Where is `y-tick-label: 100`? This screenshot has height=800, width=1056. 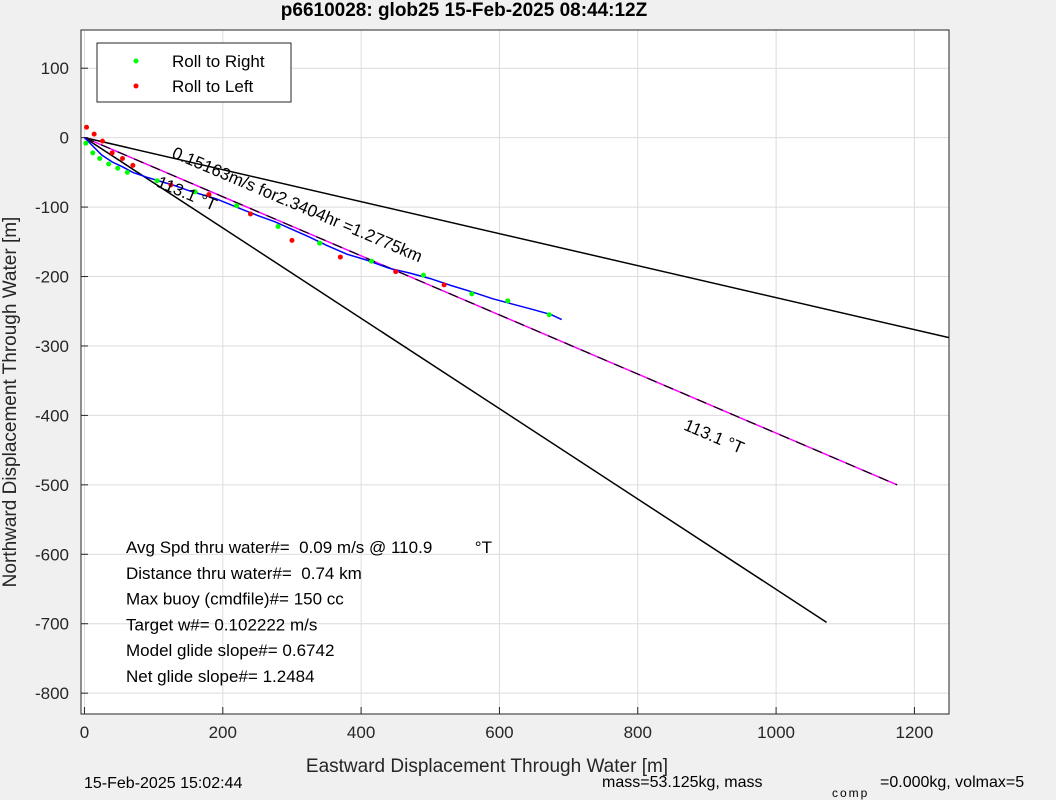 y-tick-label: 100 is located at coordinates (55, 68).